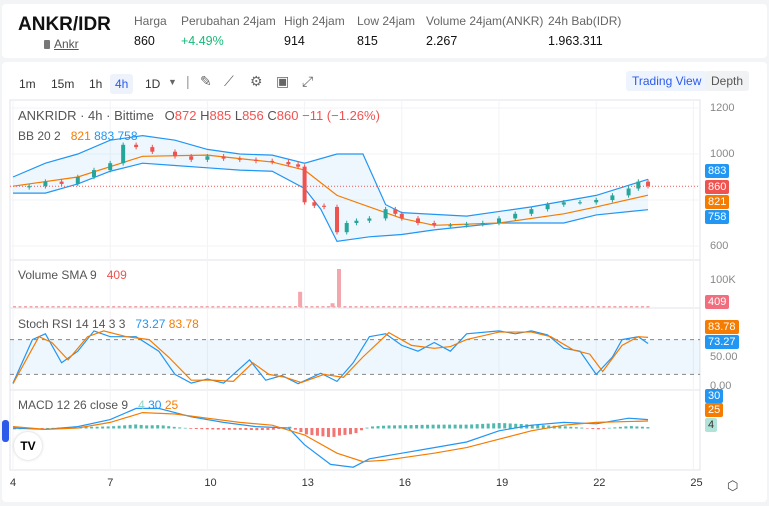 The image size is (769, 506). What do you see at coordinates (205, 115) in the screenshot?
I see `h-label: H` at bounding box center [205, 115].